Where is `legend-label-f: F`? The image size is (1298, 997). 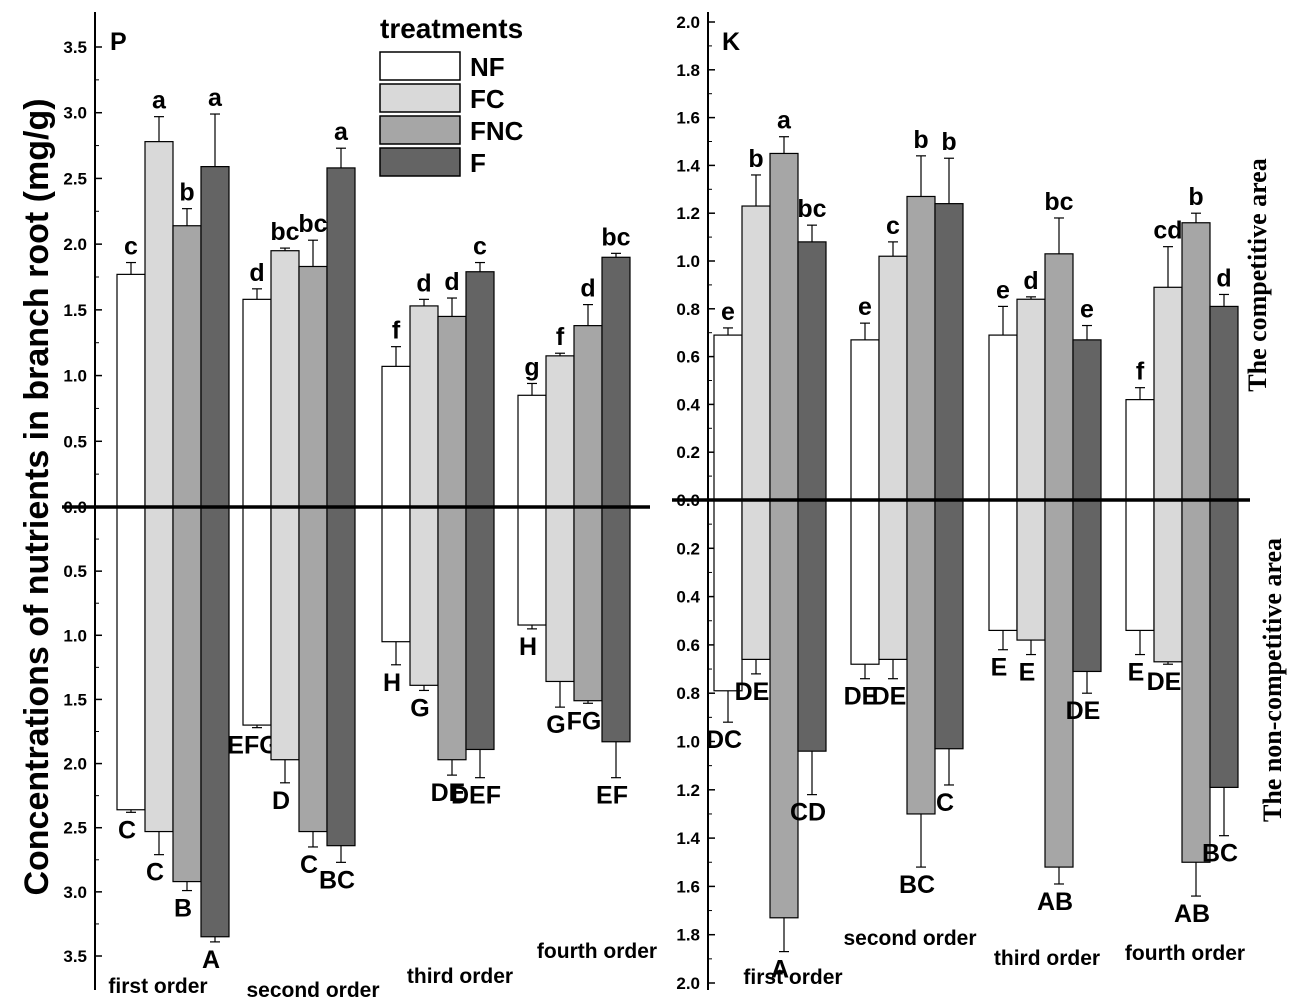 legend-label-f: F is located at coordinates (478, 163).